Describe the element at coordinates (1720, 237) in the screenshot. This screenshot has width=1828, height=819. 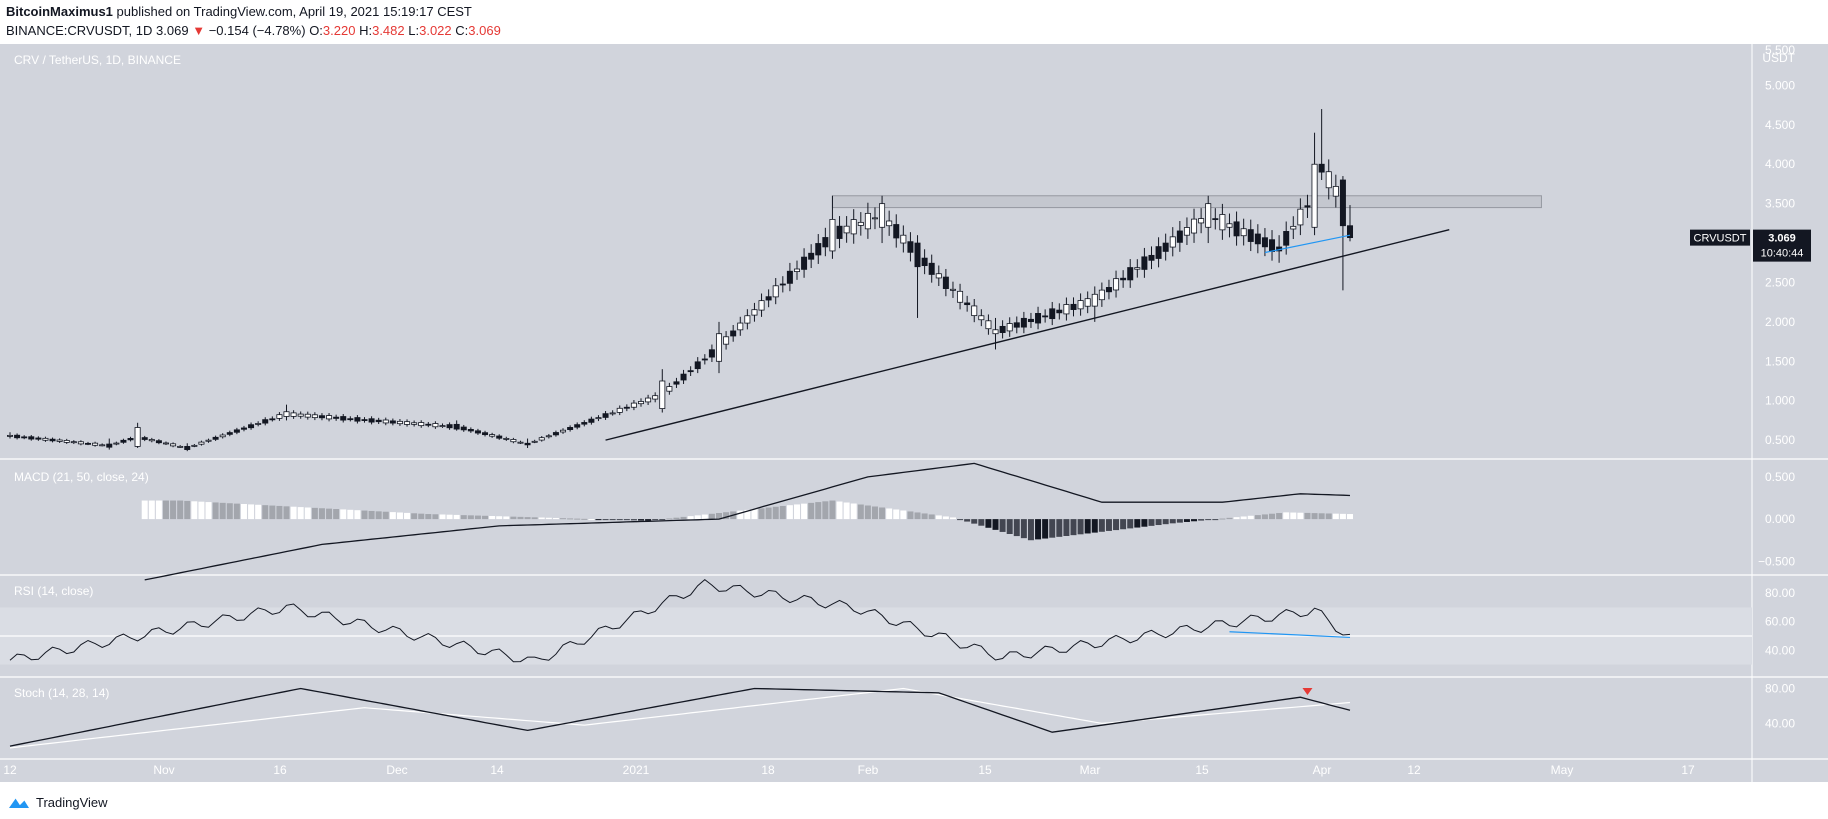
I see `symbol-tag` at that location.